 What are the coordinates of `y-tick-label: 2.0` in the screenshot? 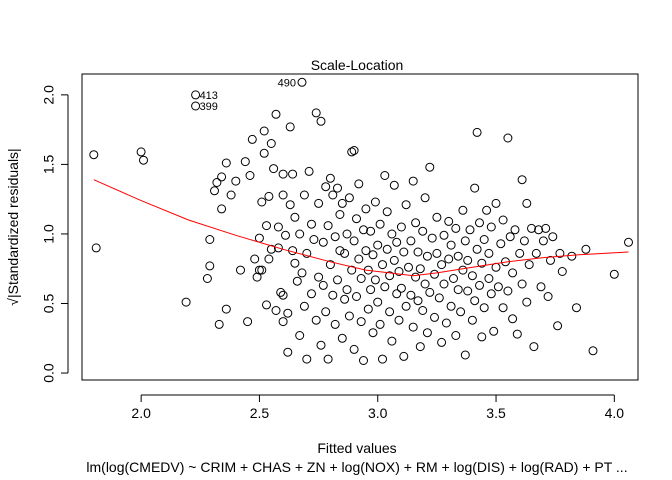 It's located at (49, 95).